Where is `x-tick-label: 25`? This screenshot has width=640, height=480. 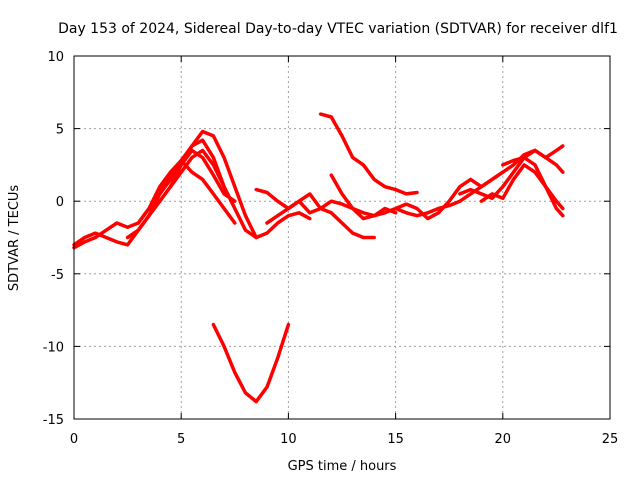
x-tick-label: 25 is located at coordinates (610, 439).